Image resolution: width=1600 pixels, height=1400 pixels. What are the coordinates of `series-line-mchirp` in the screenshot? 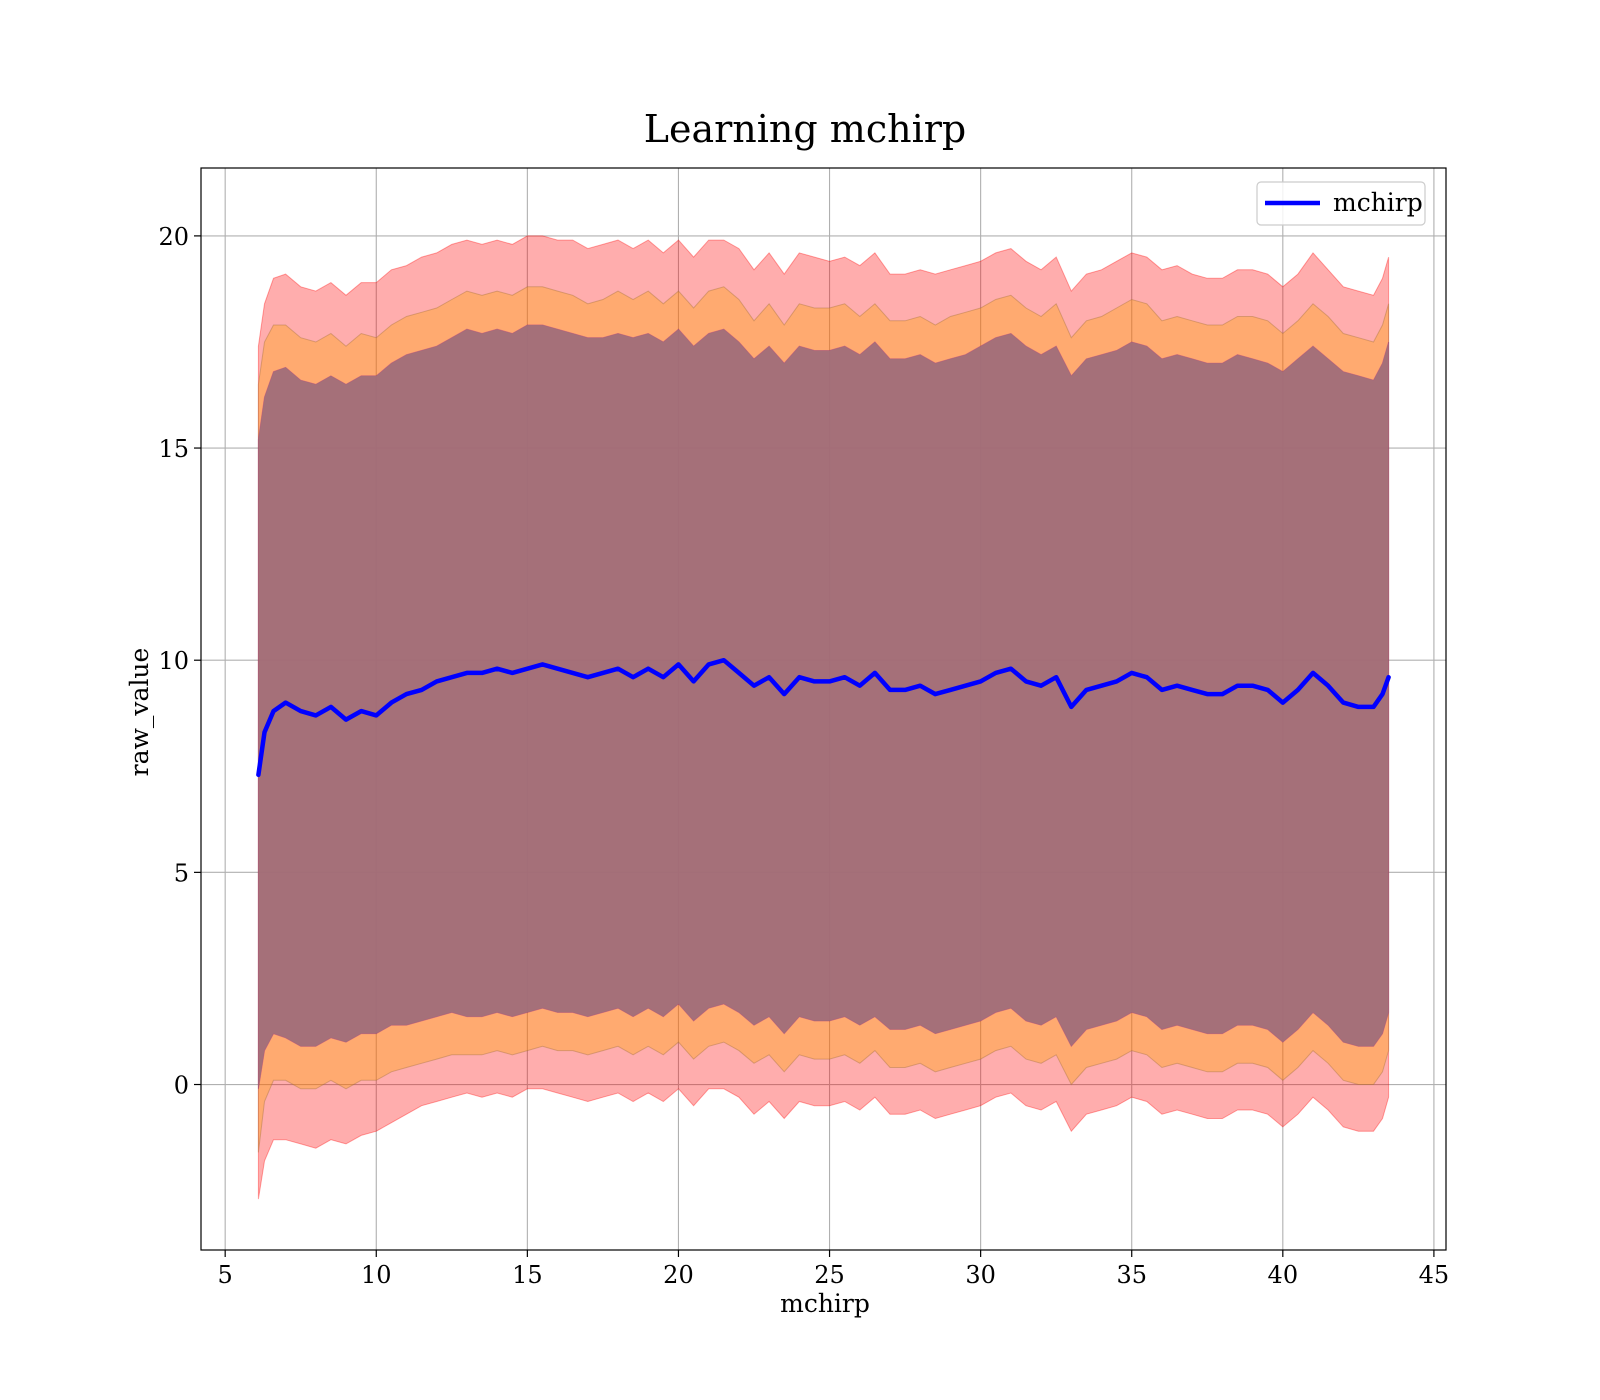 It's located at (823, 717).